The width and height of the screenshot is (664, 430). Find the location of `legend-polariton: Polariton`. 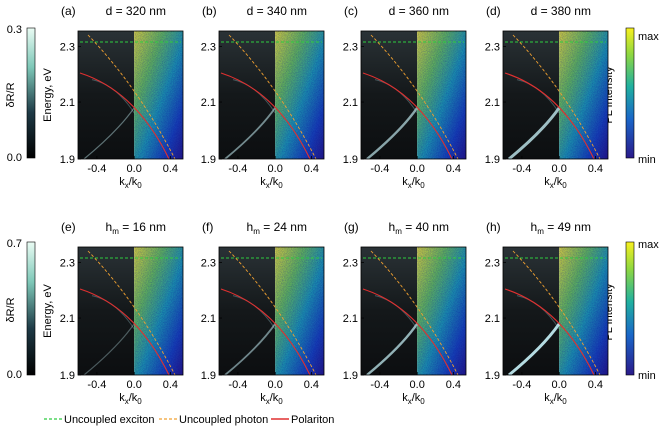

legend-polariton: Polariton is located at coordinates (312, 420).